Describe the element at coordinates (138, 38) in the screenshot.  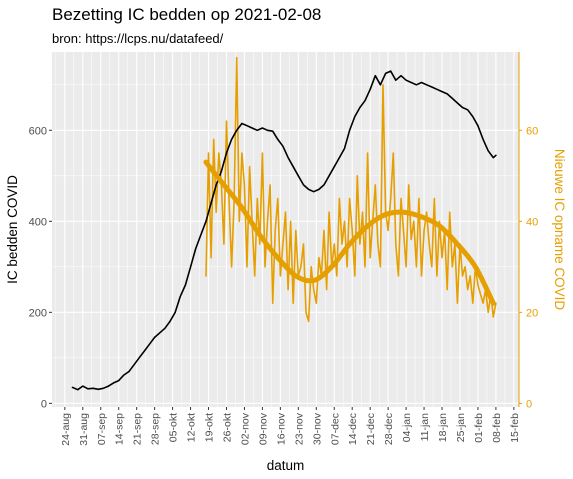
I see `chart-subtitle: bron: https://lcps.nu/datafeed/` at that location.